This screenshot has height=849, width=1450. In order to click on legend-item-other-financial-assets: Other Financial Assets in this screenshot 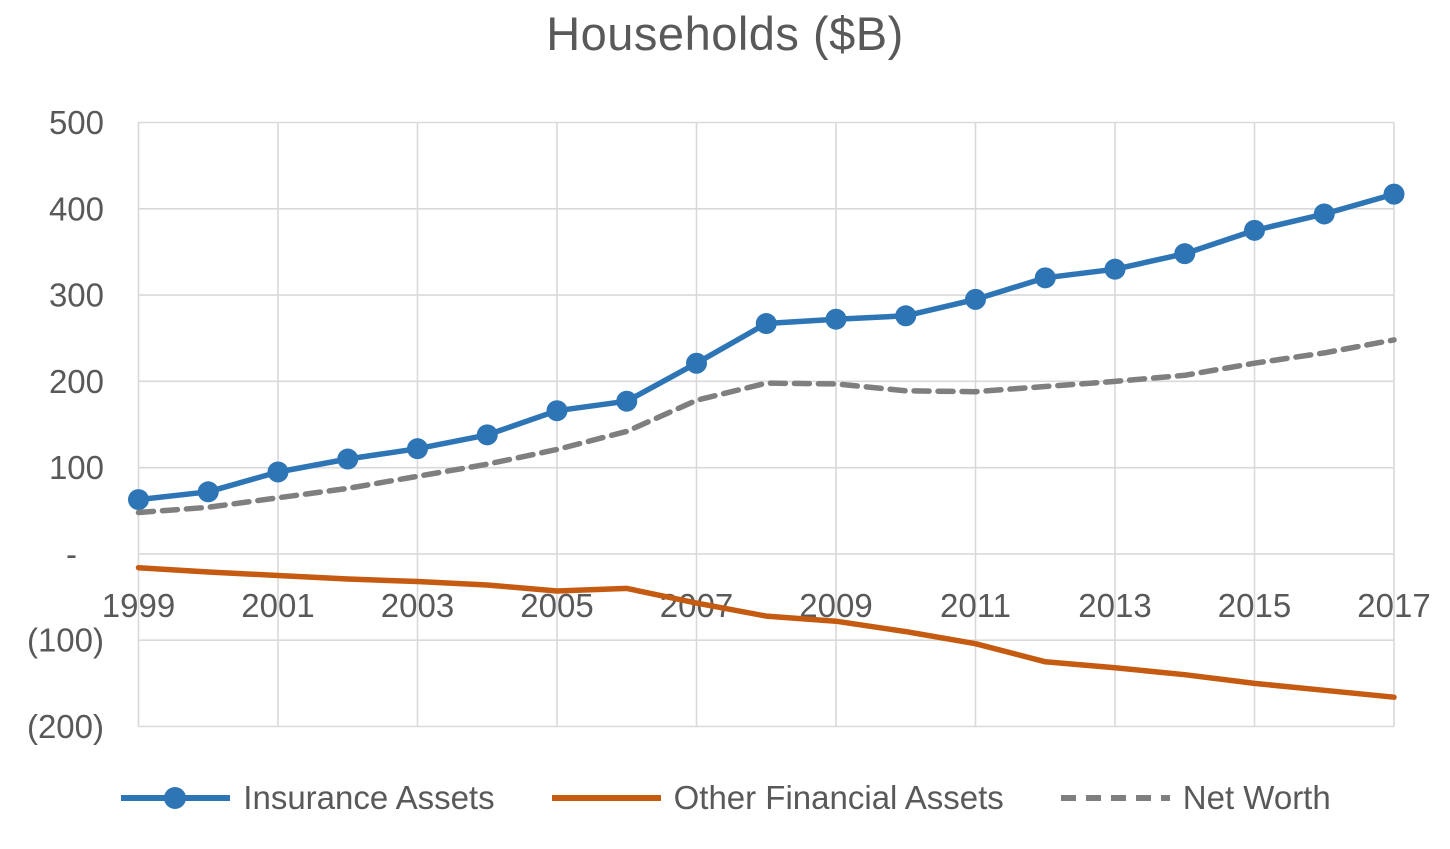, I will do `click(777, 798)`.